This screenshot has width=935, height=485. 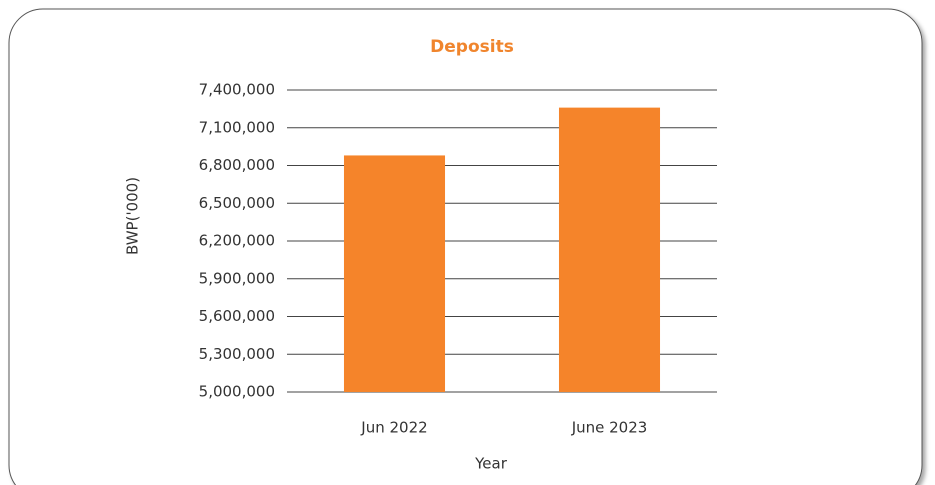 What do you see at coordinates (133, 216) in the screenshot?
I see `y-axis-label: BWP('000)` at bounding box center [133, 216].